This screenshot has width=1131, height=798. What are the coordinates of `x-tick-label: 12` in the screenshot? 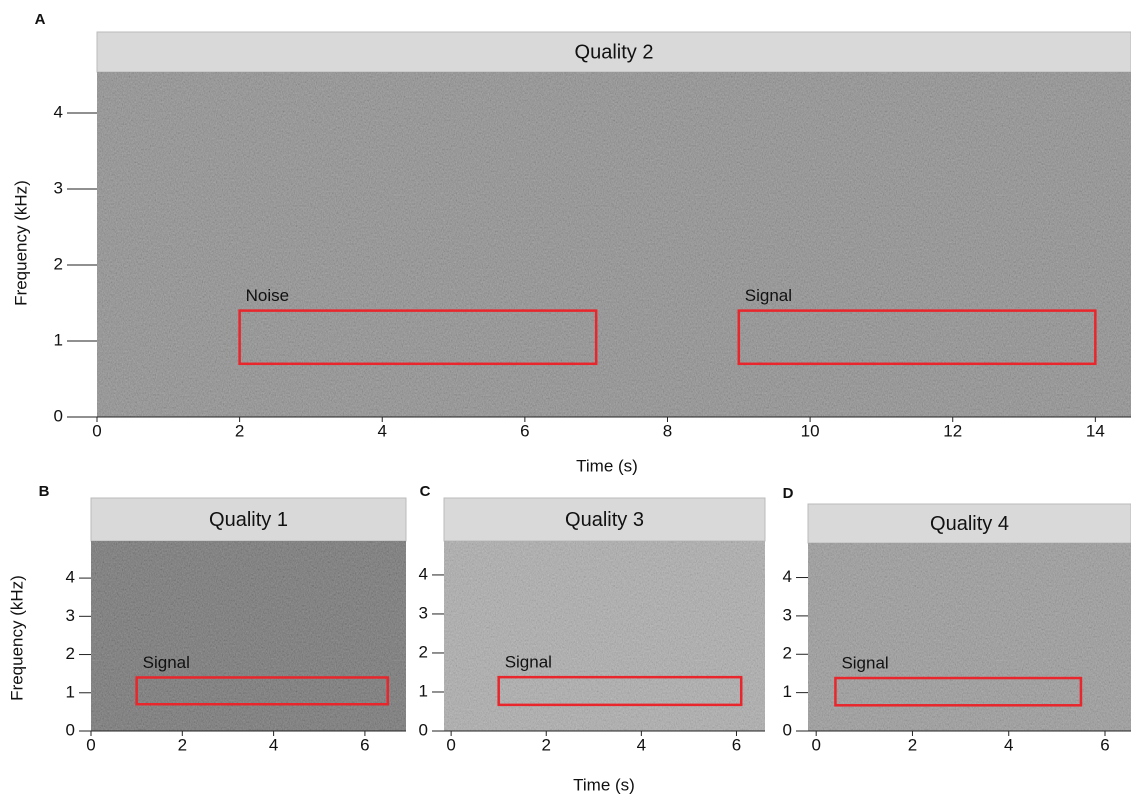 It's located at (952, 430).